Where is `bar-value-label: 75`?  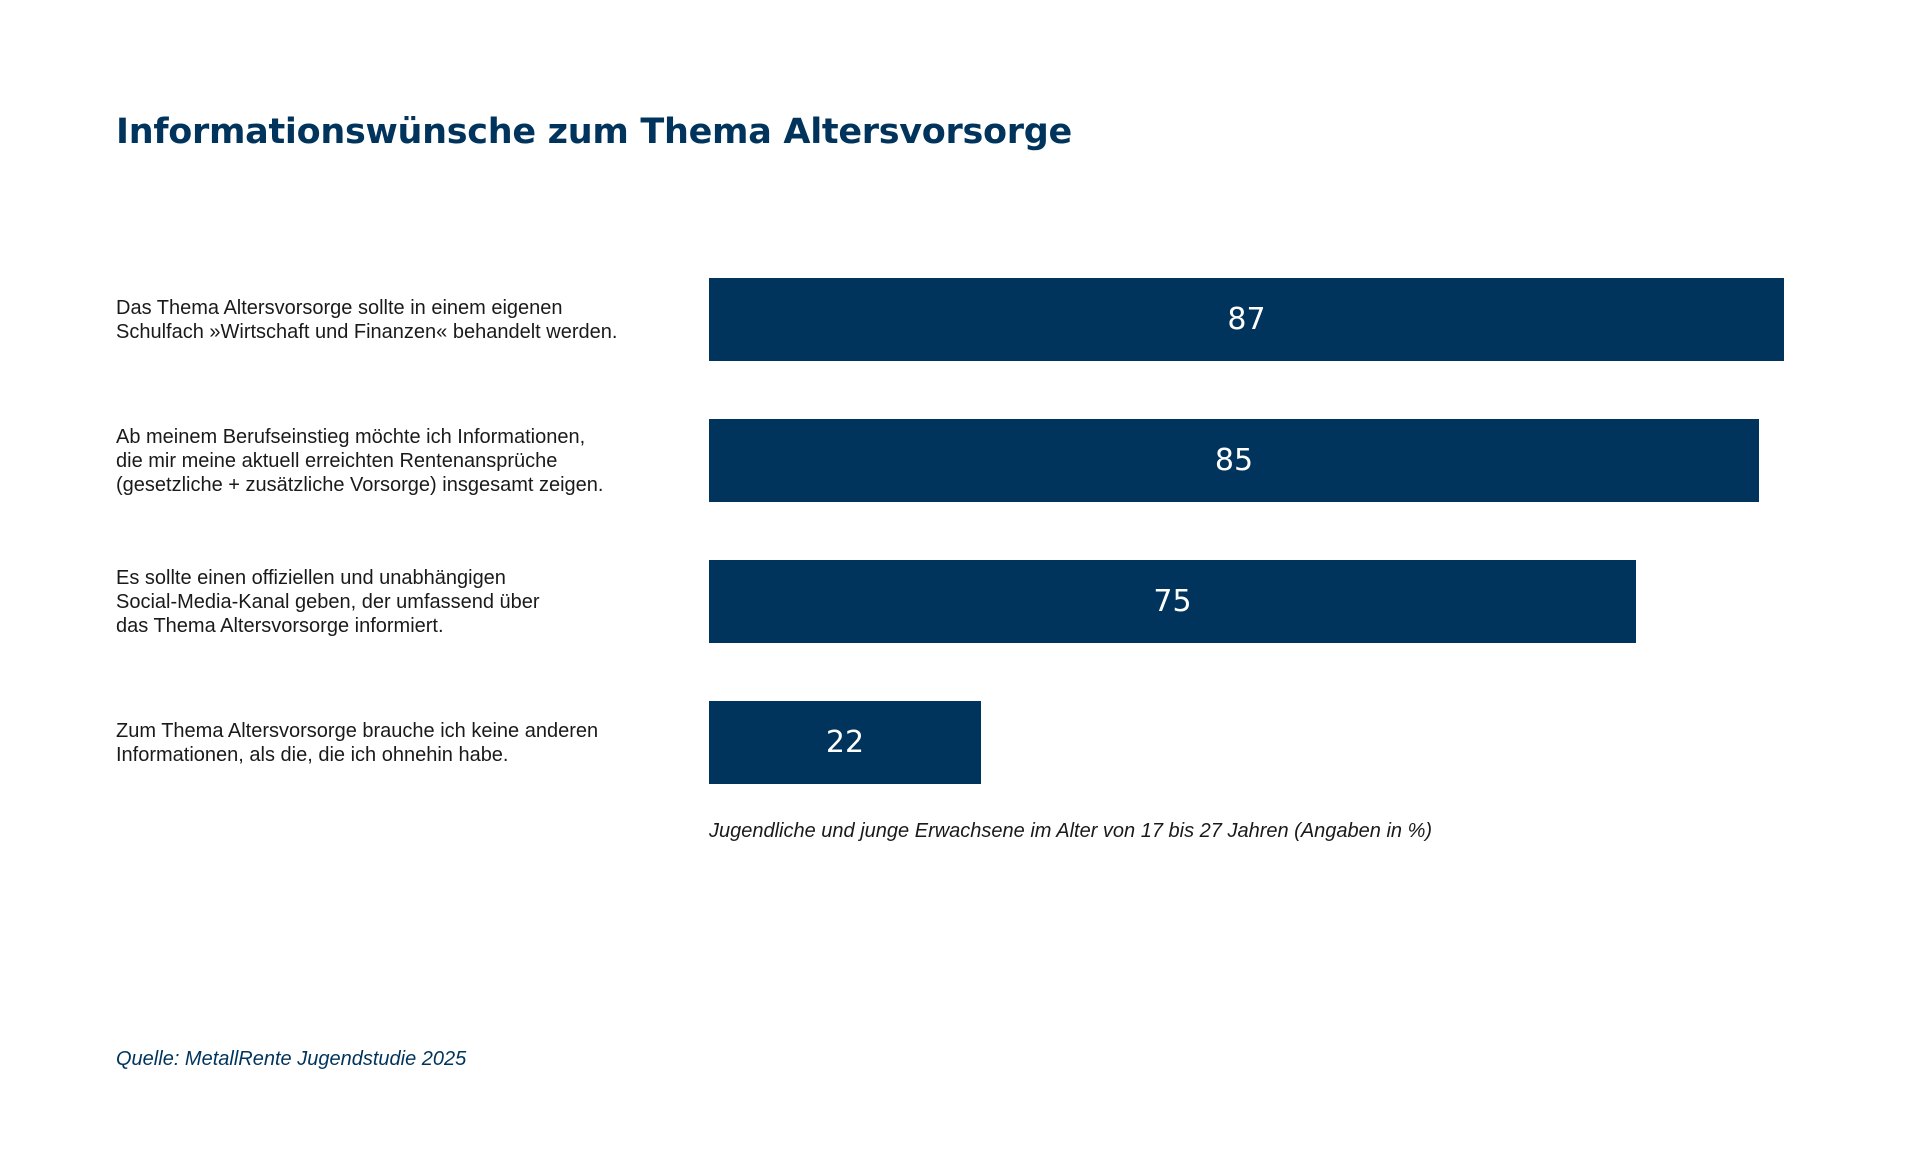 bar-value-label: 75 is located at coordinates (1172, 601).